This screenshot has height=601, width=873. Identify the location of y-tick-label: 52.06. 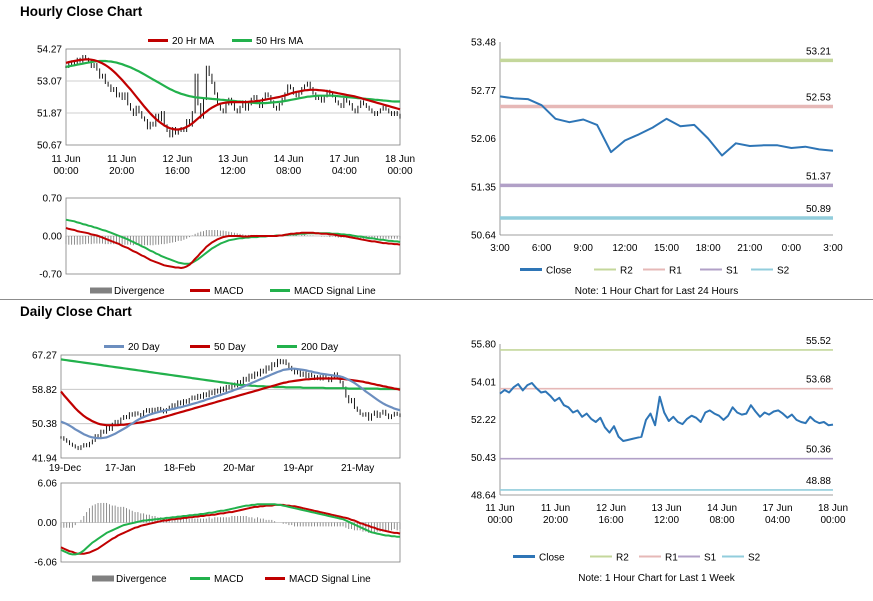
(483, 139).